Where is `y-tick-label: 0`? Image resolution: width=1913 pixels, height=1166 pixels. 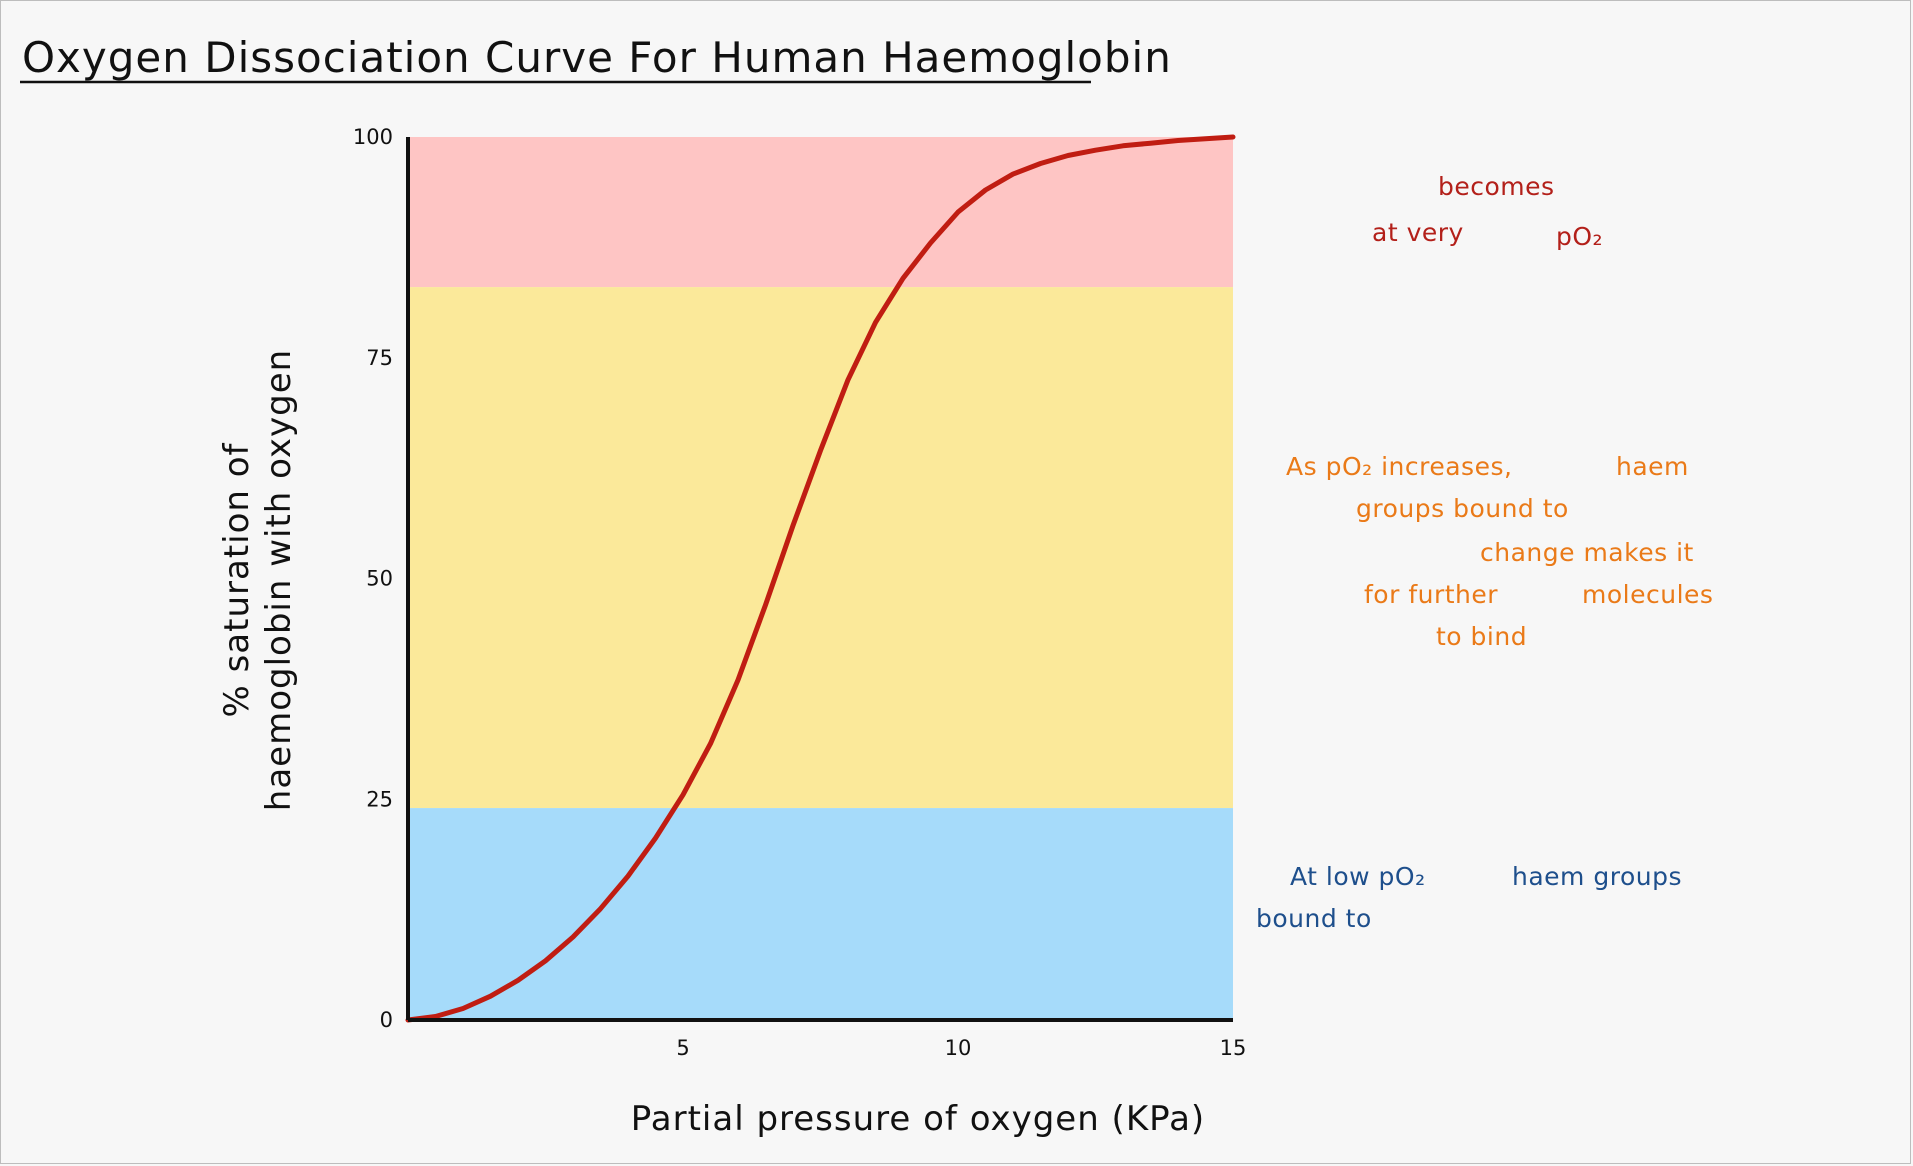
y-tick-label: 0 is located at coordinates (386, 1020).